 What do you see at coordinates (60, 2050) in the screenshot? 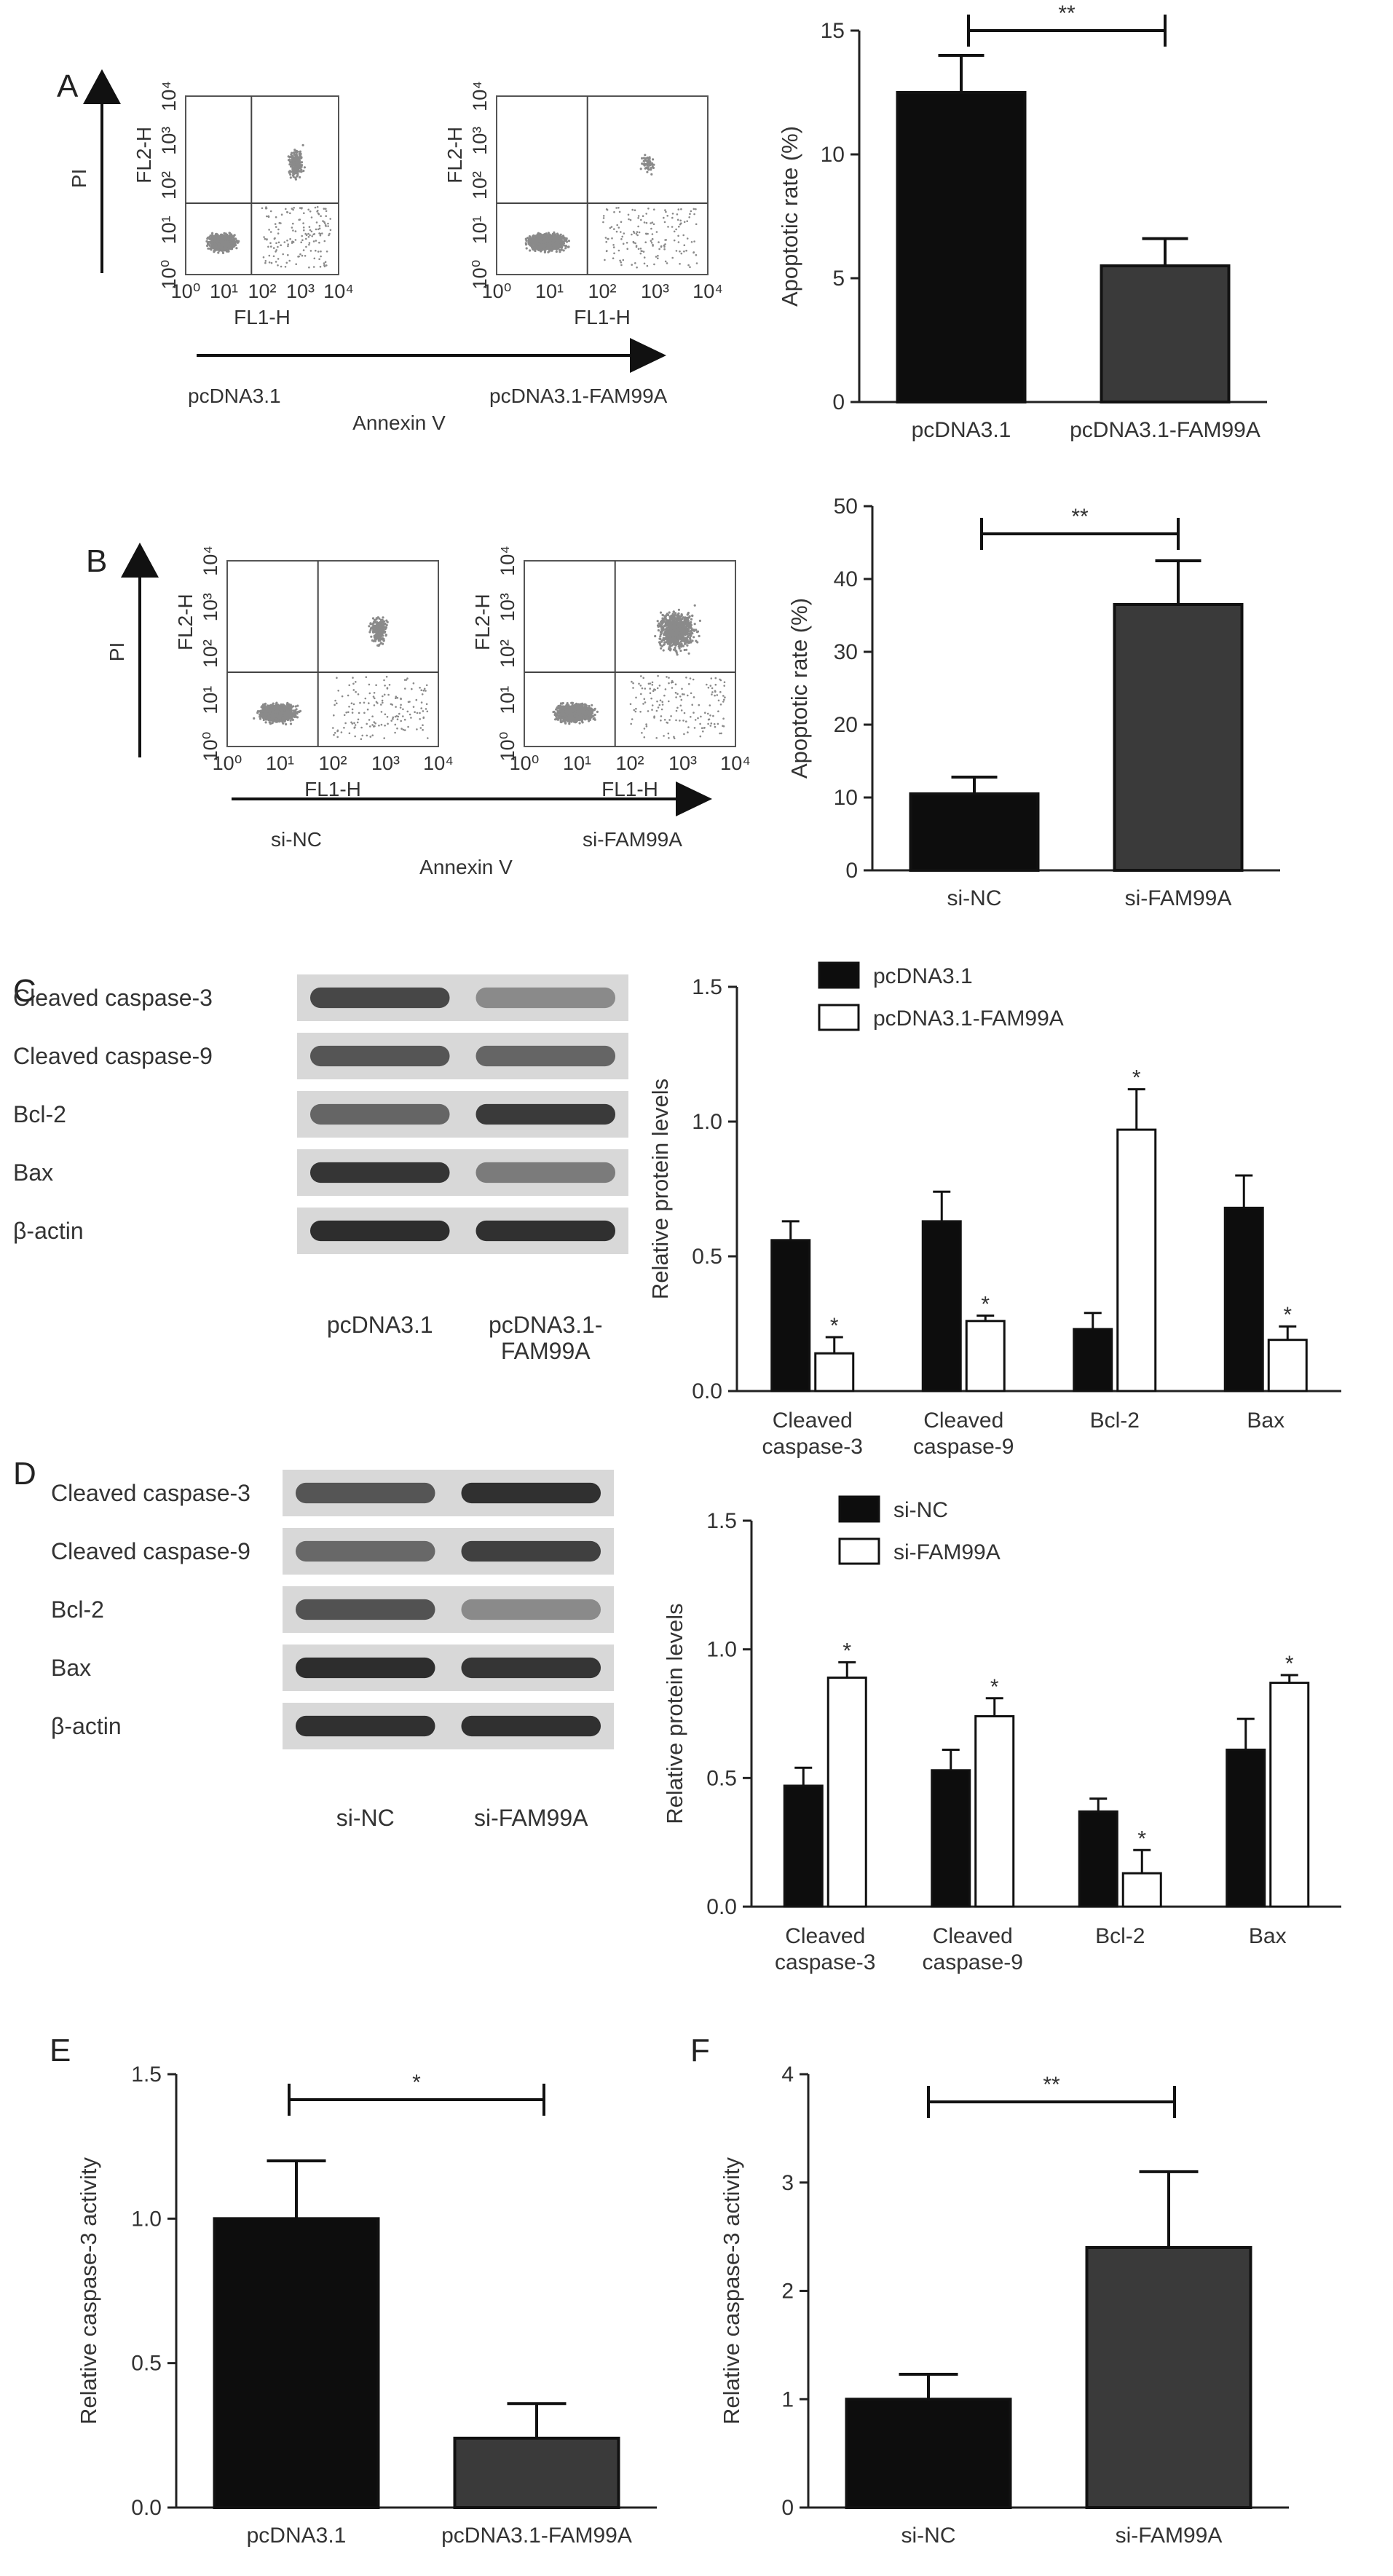
I see `panel-letter-E: E` at bounding box center [60, 2050].